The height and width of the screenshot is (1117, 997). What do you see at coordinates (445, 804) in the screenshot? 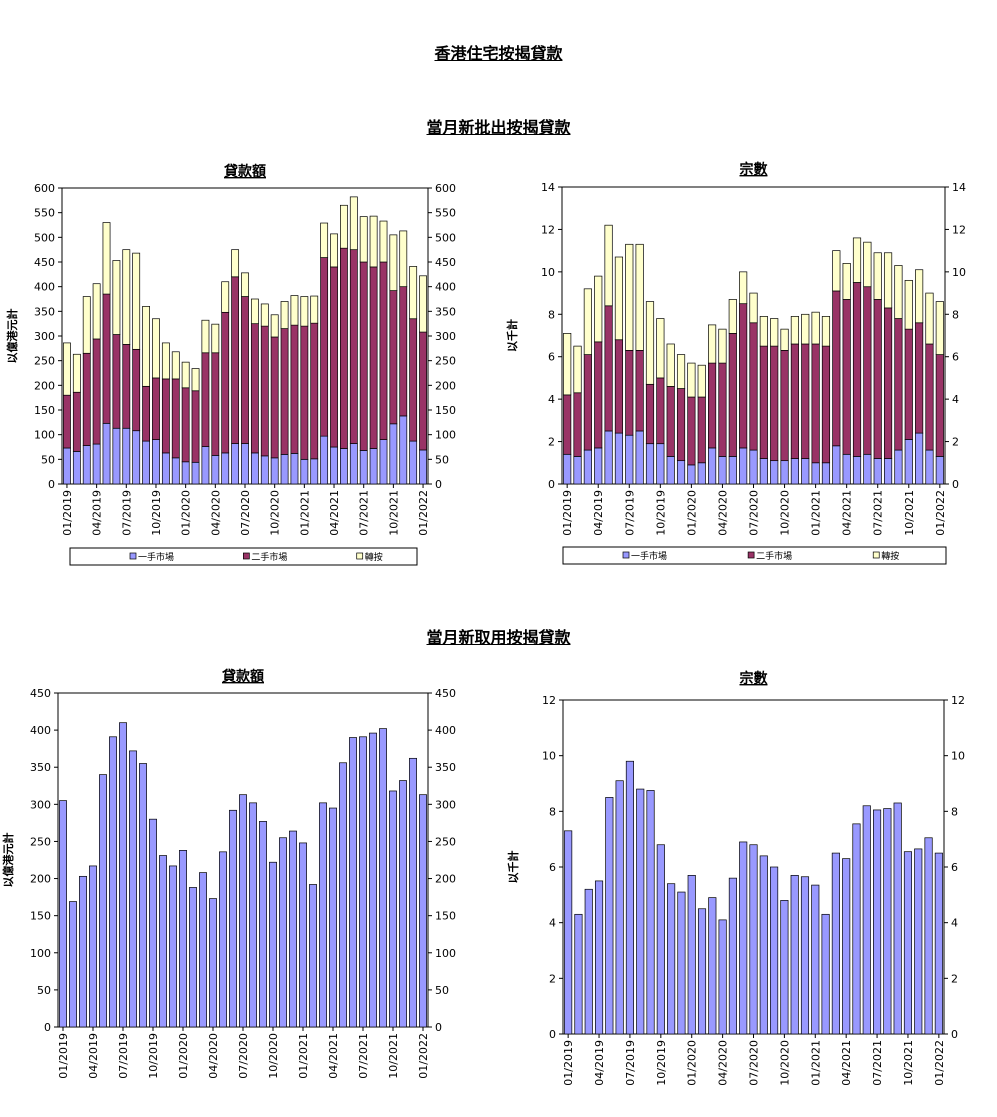
I see `y-tick-label-right: 300` at bounding box center [445, 804].